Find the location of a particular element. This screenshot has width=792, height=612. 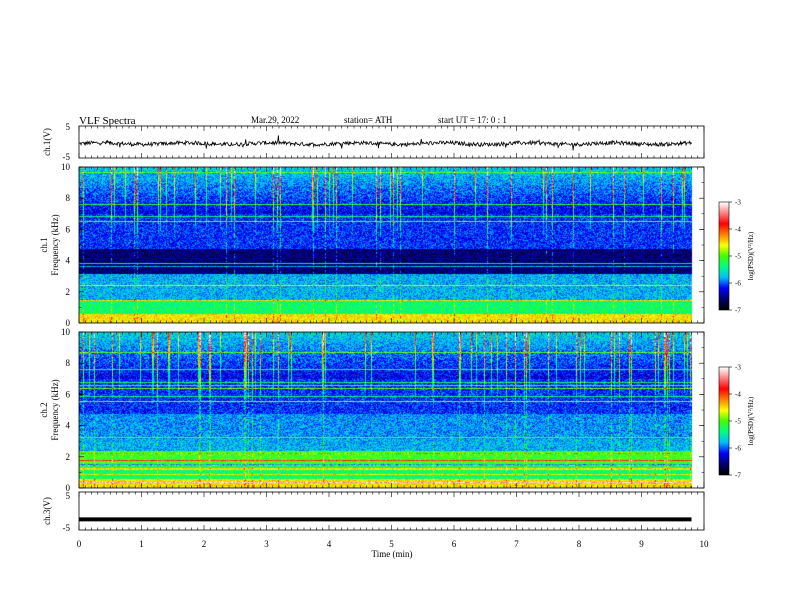

ch2-colorbar-gradient is located at coordinates (724, 421).